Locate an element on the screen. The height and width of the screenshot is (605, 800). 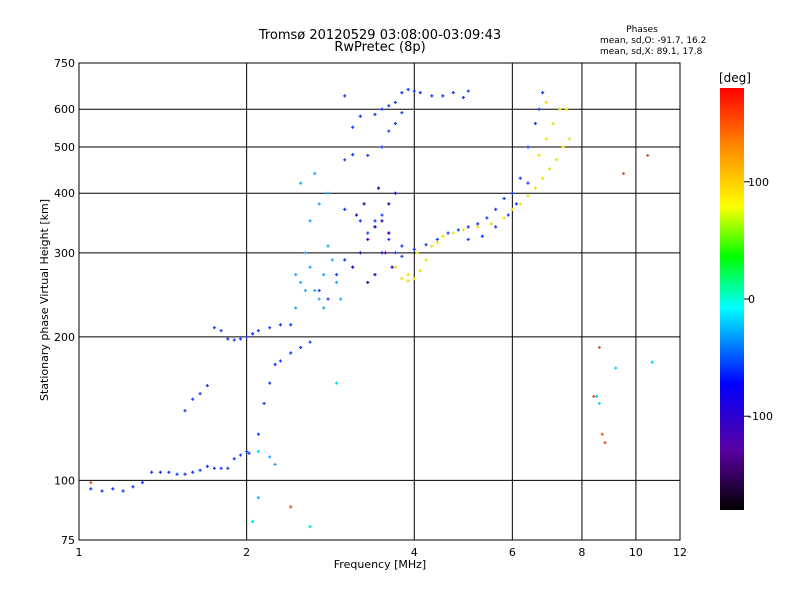
chart-title: Tromsø 20120529 03:08:00-03:09:43 is located at coordinates (379, 35).